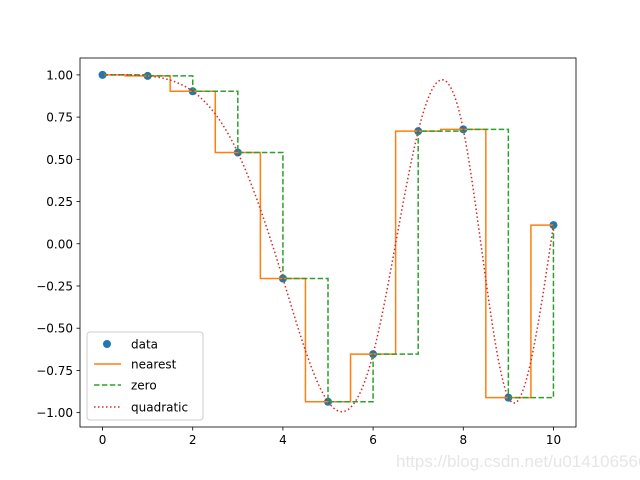  I want to click on y-tick-label: −1.00, so click(54, 413).